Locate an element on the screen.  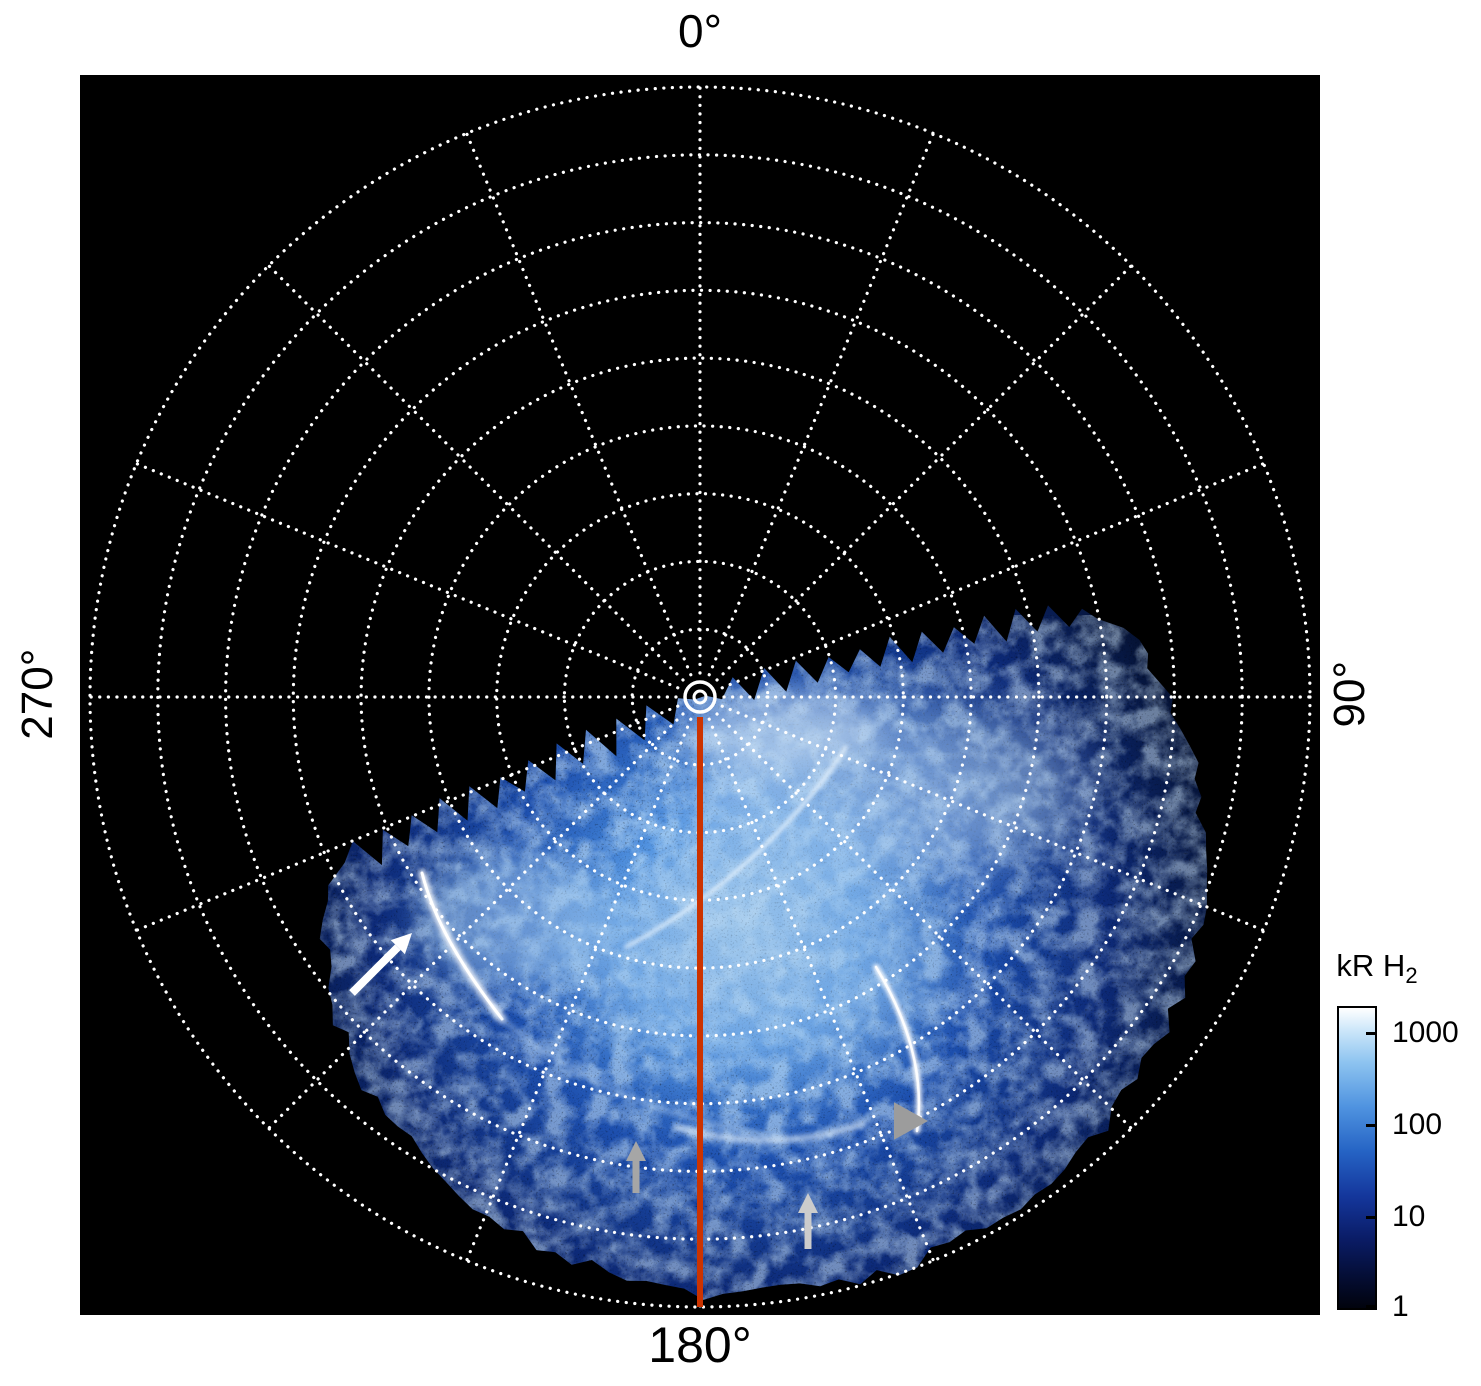
pole-marker-inner-ring is located at coordinates (700, 697).